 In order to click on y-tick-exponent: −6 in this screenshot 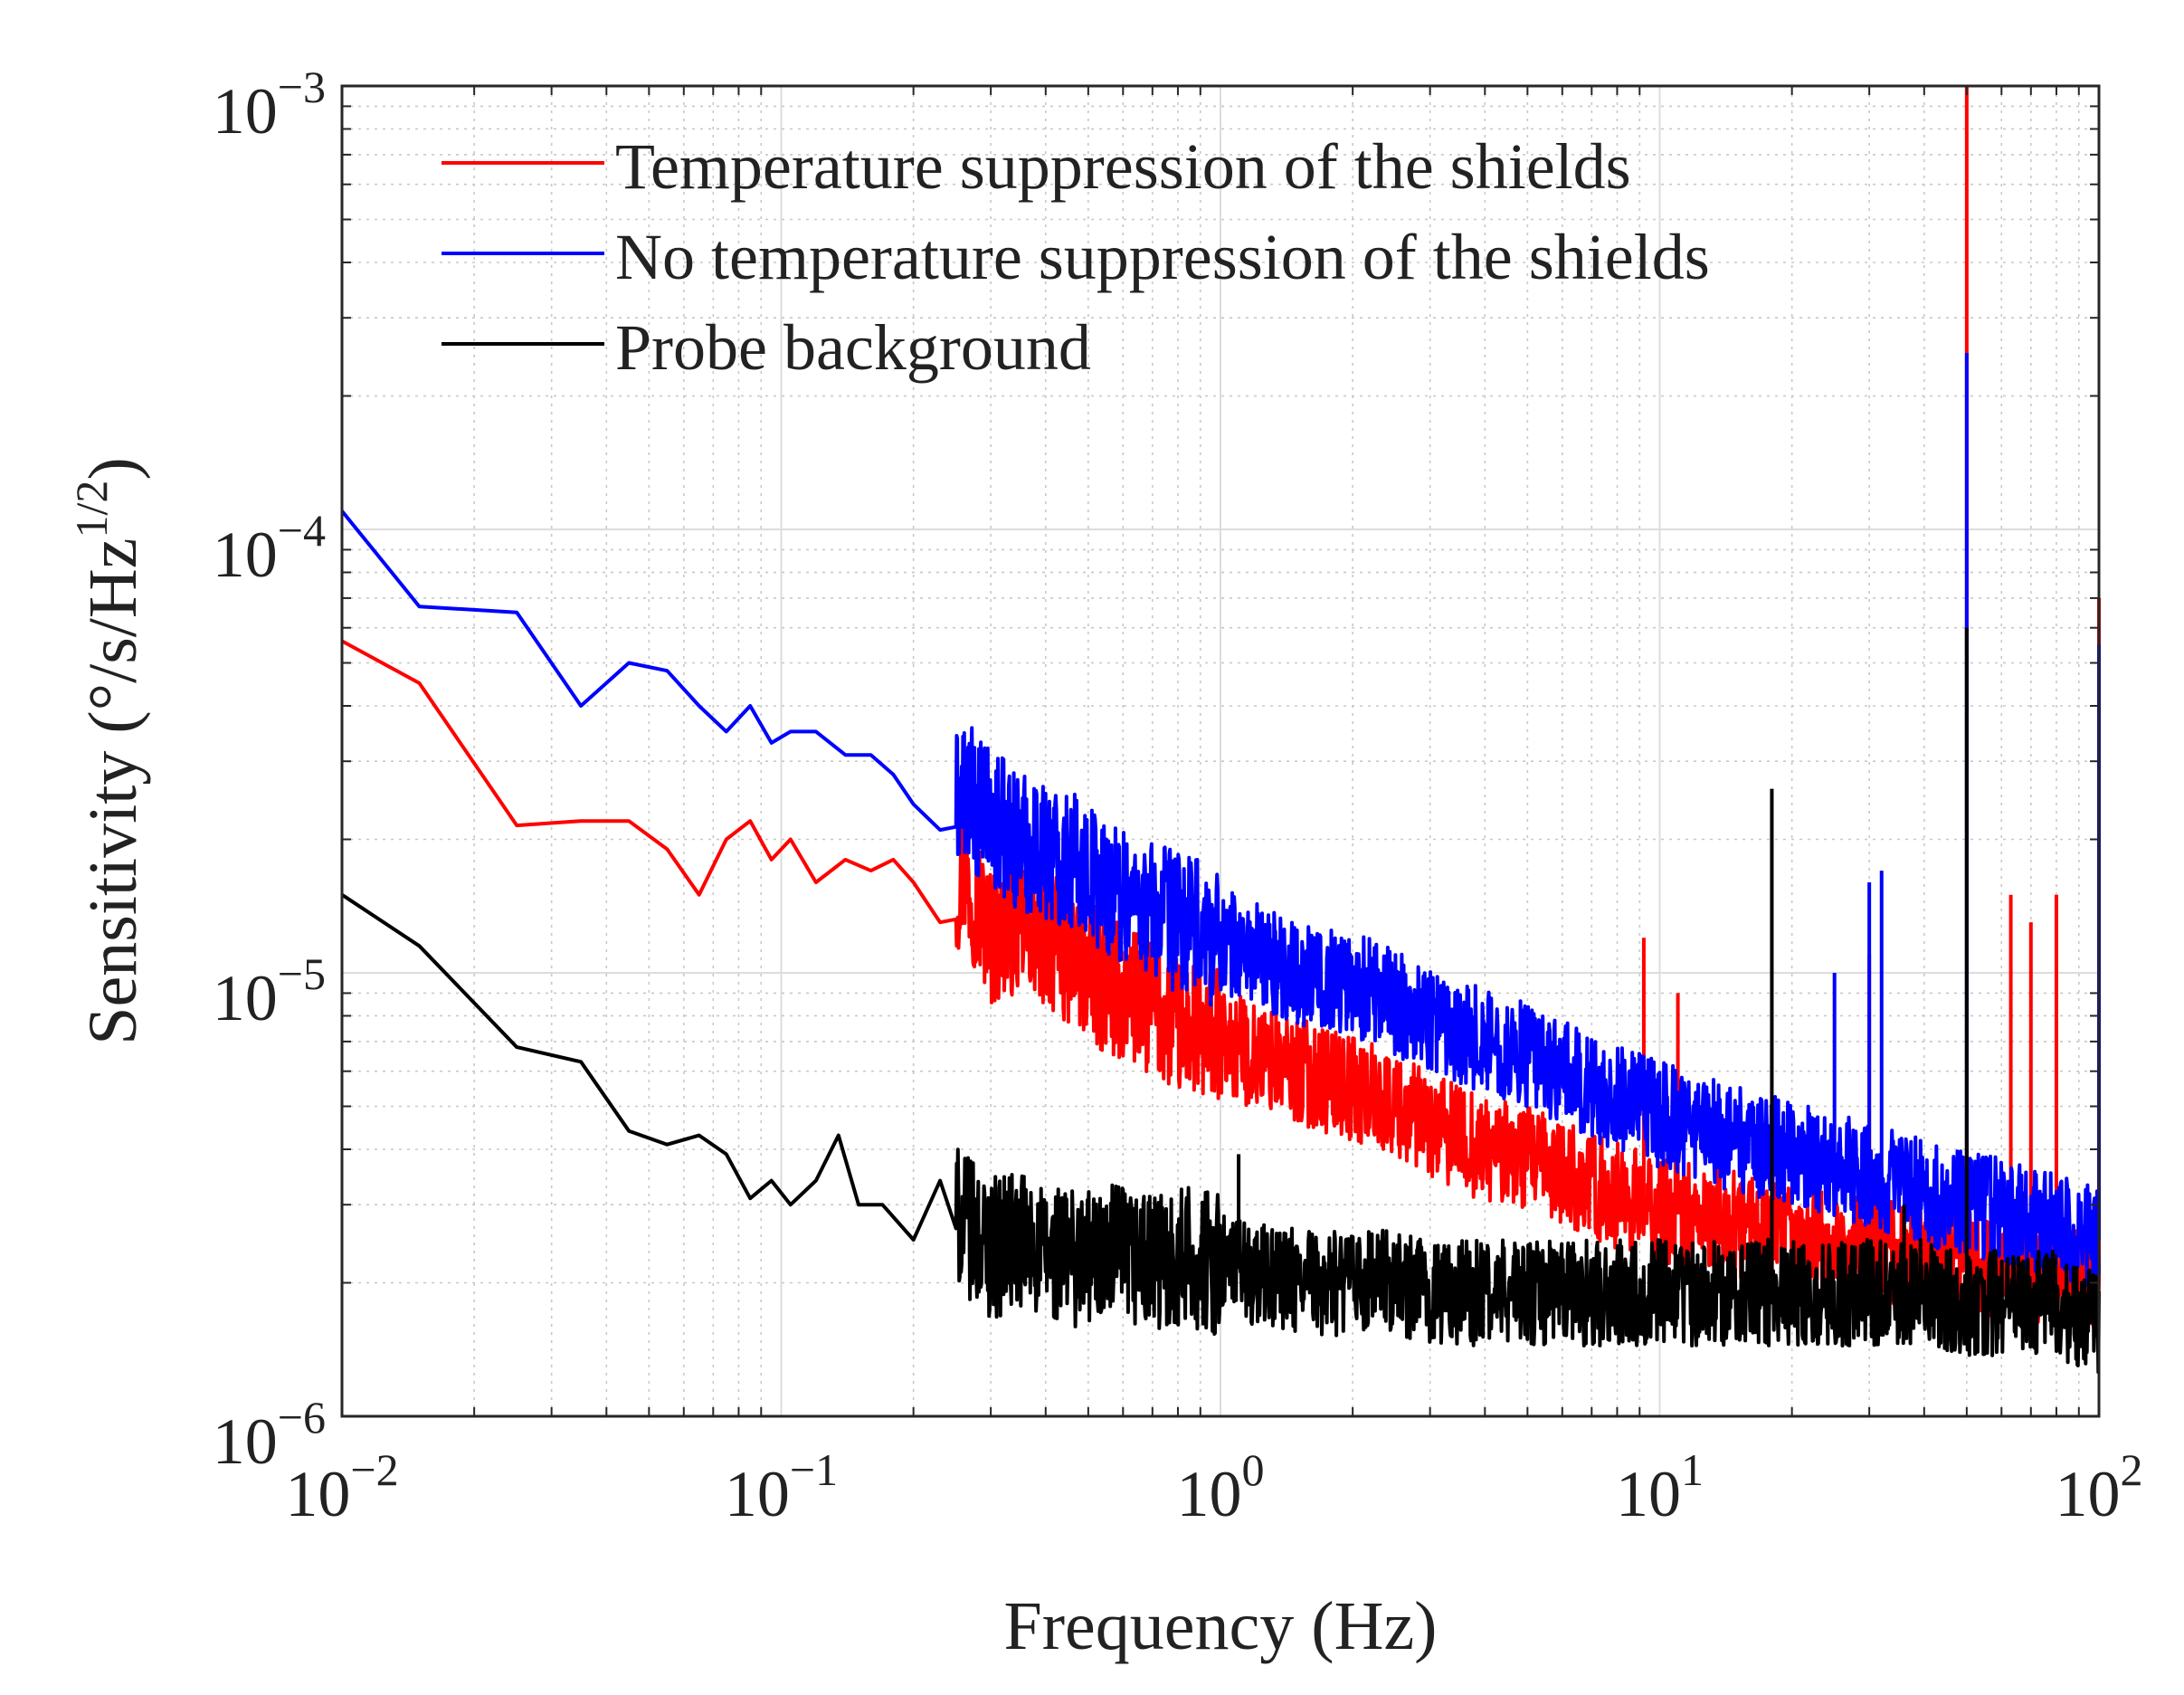, I will do `click(302, 1417)`.